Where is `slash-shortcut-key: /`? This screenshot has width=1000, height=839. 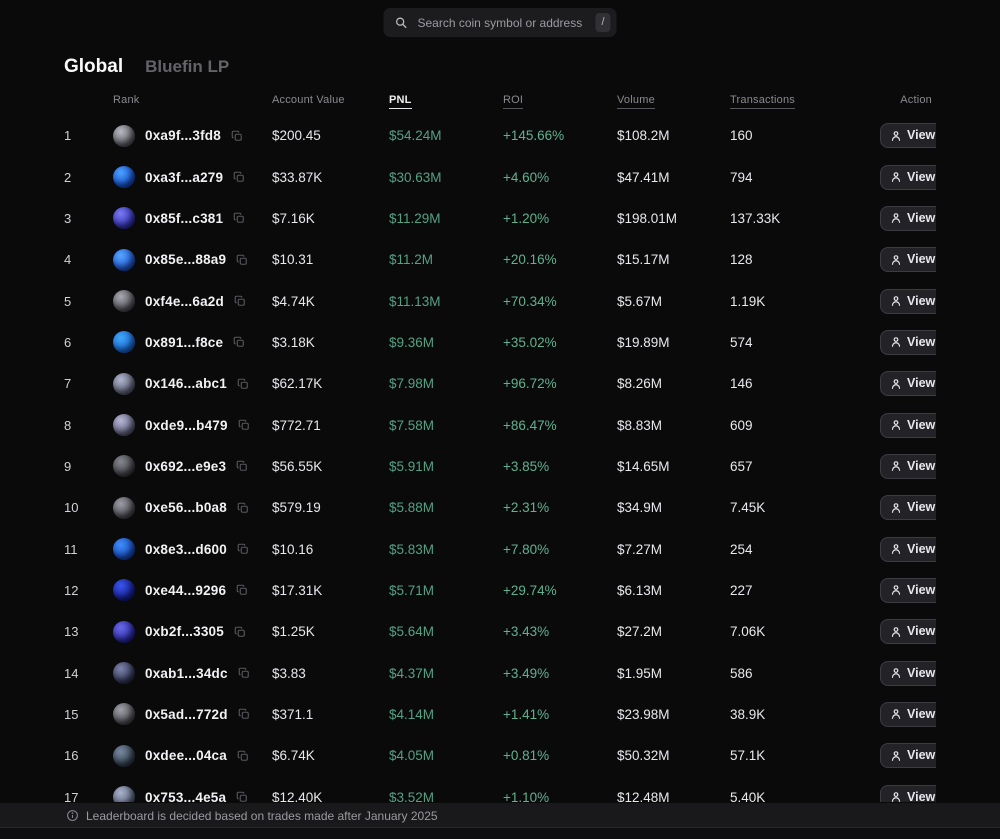 slash-shortcut-key: / is located at coordinates (603, 22).